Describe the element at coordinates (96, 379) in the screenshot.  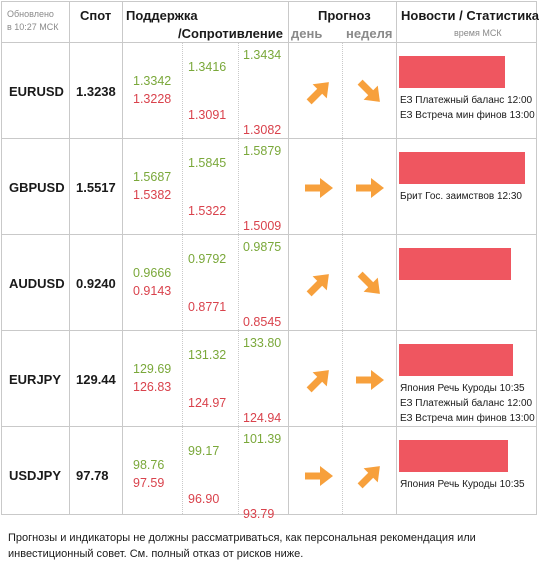
I see `spot-value: 129.44` at that location.